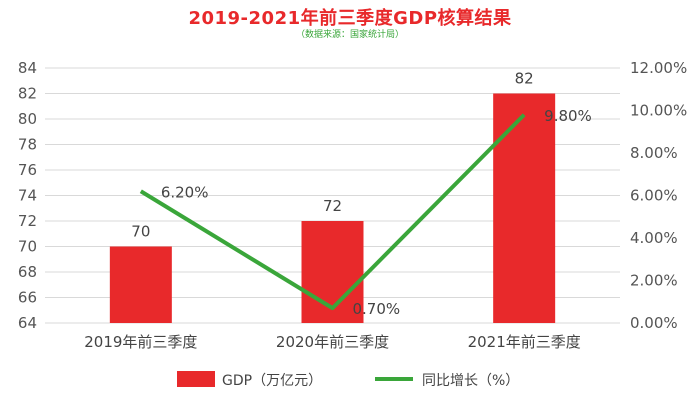 Image resolution: width=700 pixels, height=404 pixels. I want to click on y-left-tick: 70, so click(27, 247).